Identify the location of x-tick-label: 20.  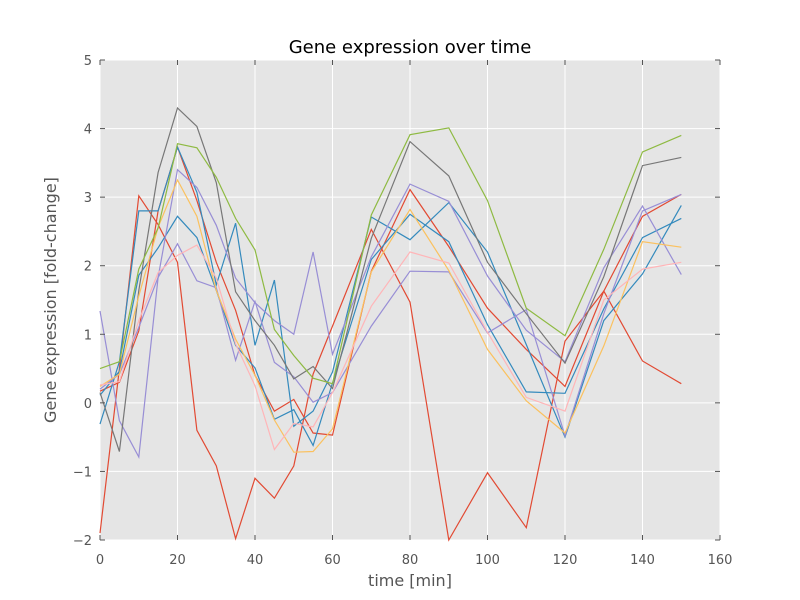
(177, 560).